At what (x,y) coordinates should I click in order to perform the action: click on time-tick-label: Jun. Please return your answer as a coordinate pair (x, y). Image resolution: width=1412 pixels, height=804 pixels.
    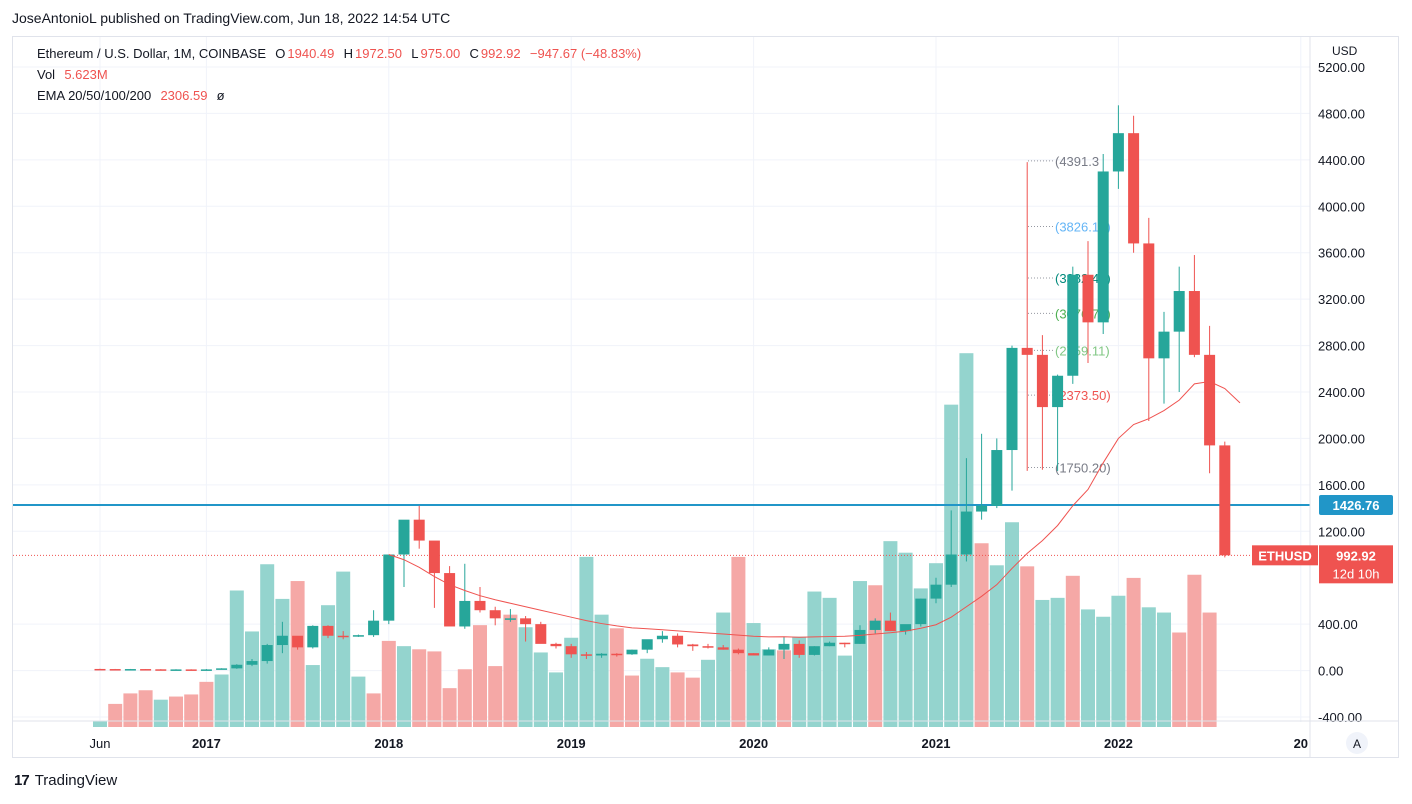
    Looking at the image, I should click on (100, 743).